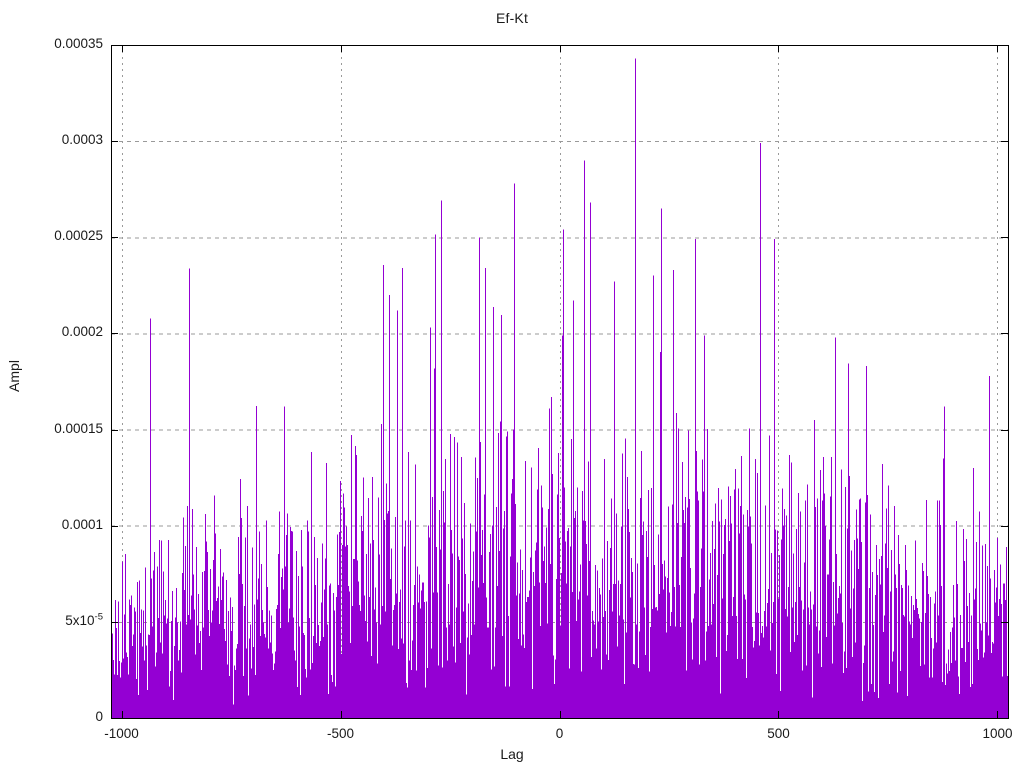 This screenshot has height=768, width=1024. What do you see at coordinates (84, 619) in the screenshot?
I see `y-tick-label: 5x10⁻⁵` at bounding box center [84, 619].